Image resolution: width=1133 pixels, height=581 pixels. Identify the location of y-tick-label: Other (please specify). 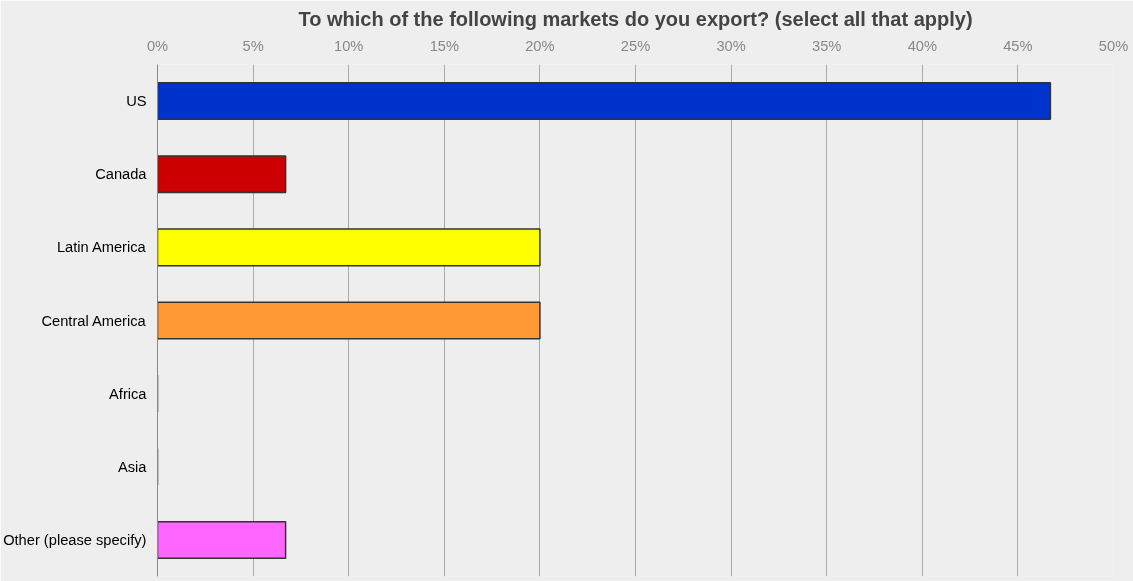
(75, 539).